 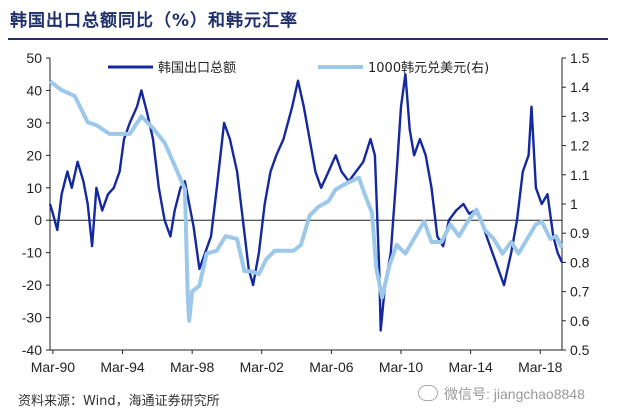 What do you see at coordinates (540, 367) in the screenshot?
I see `x-tick-label: Mar-18` at bounding box center [540, 367].